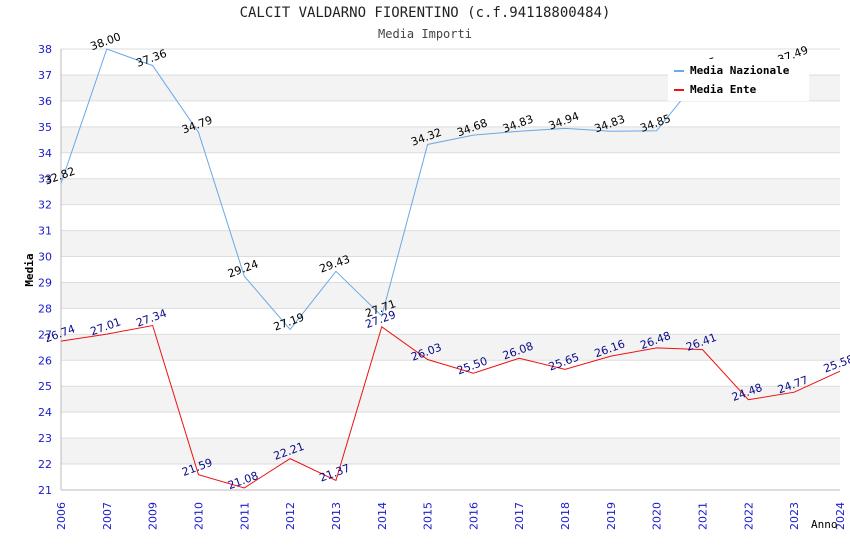  I want to click on x-tick-label: 2020, so click(657, 516).